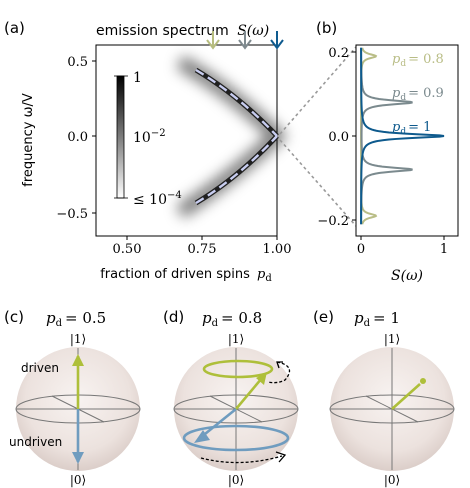  What do you see at coordinates (411, 128) in the screenshot?
I see `legend-pd-1: pd = 1` at bounding box center [411, 128].